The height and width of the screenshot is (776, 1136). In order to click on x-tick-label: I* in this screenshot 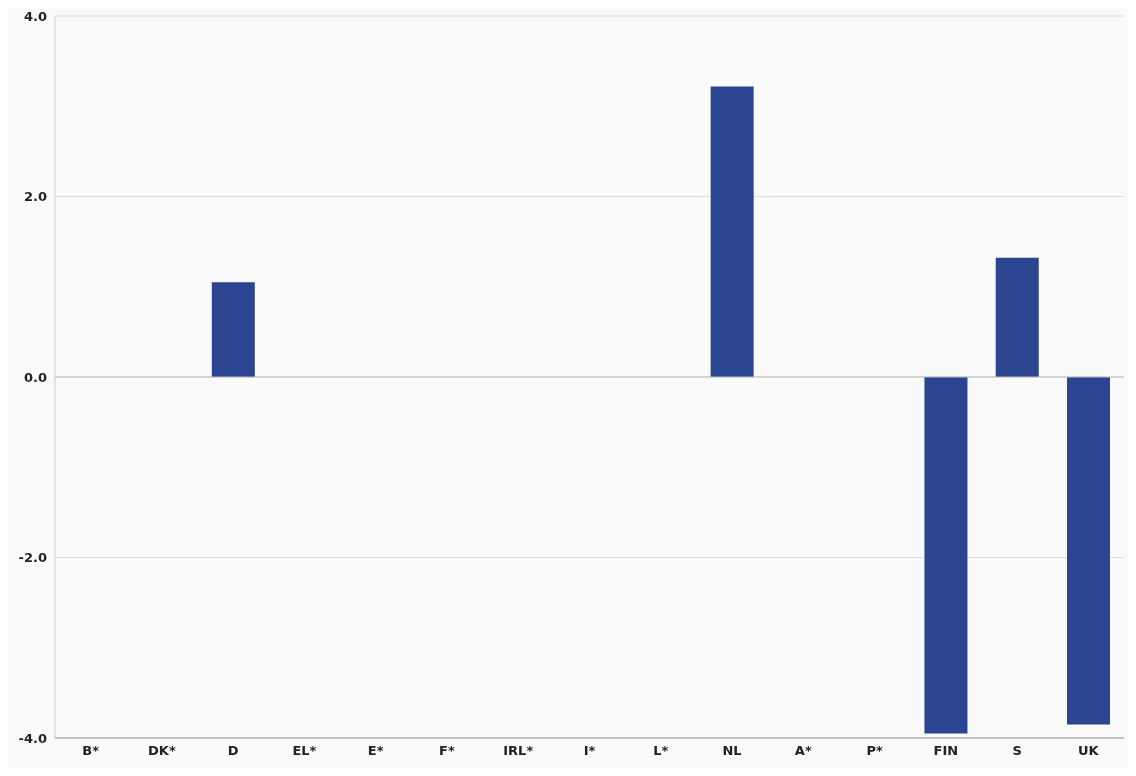, I will do `click(589, 751)`.